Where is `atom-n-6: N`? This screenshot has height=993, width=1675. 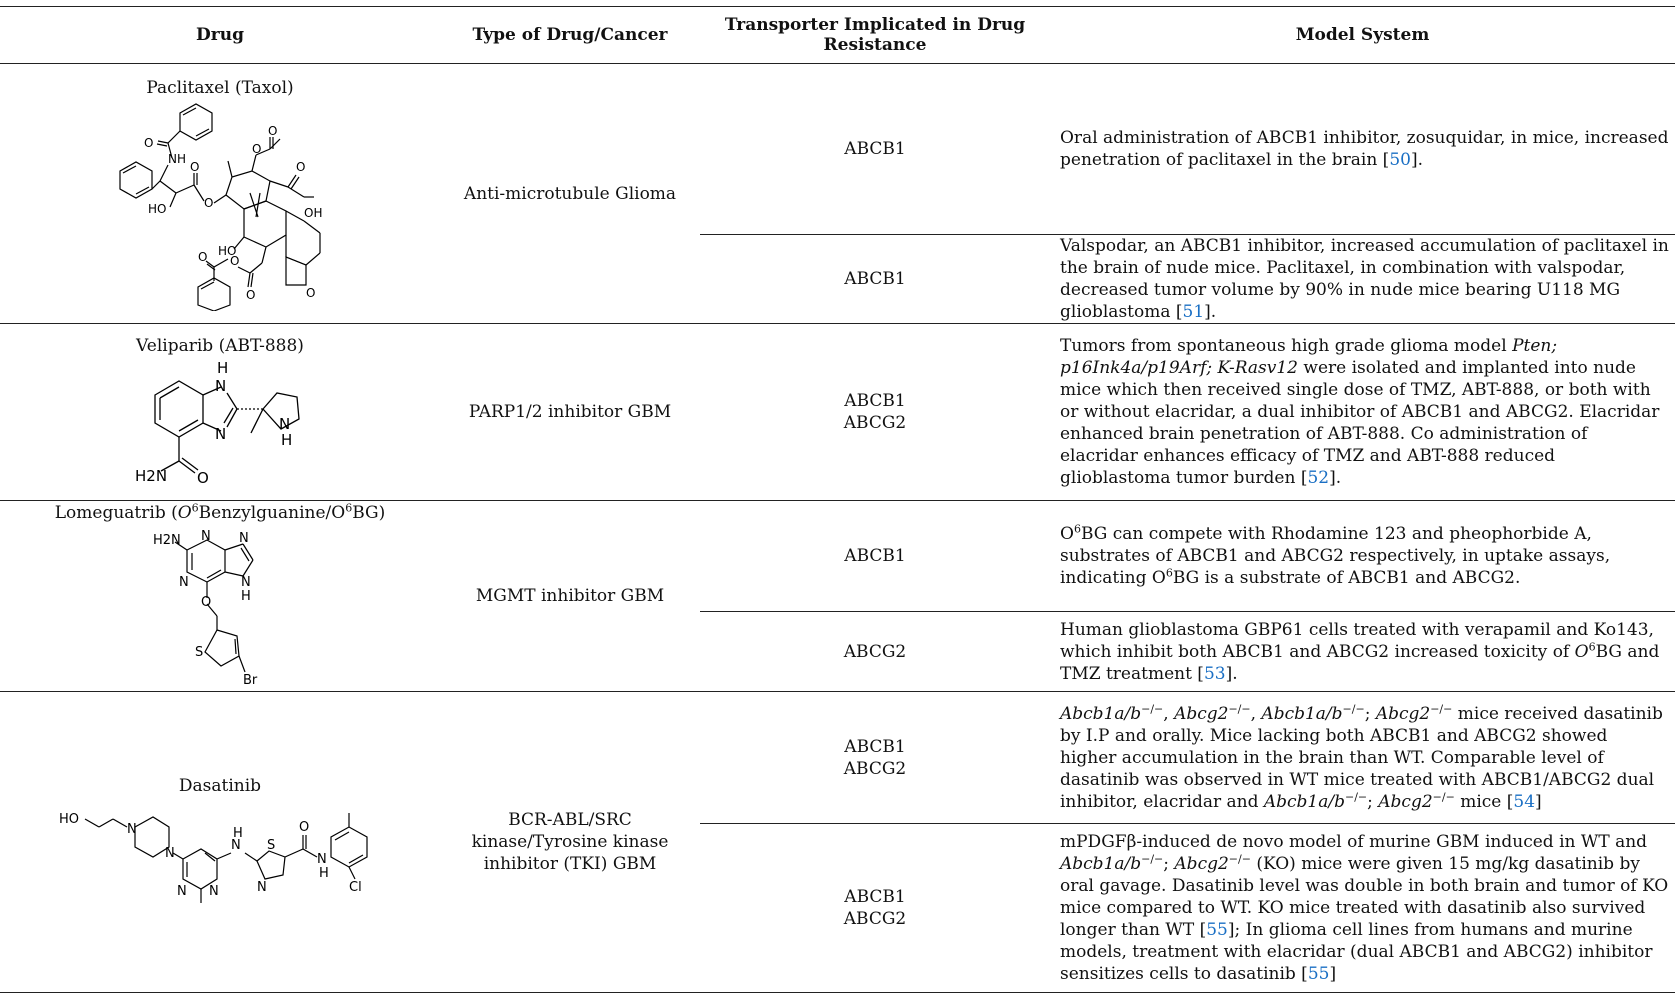
atom-n-6: N is located at coordinates (262, 887).